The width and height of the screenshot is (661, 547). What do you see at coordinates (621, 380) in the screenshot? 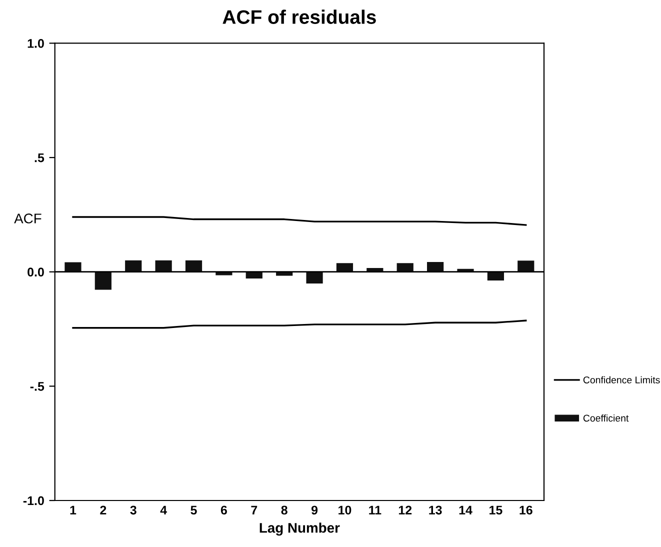
I see `legend-label: Confidence Limits` at bounding box center [621, 380].